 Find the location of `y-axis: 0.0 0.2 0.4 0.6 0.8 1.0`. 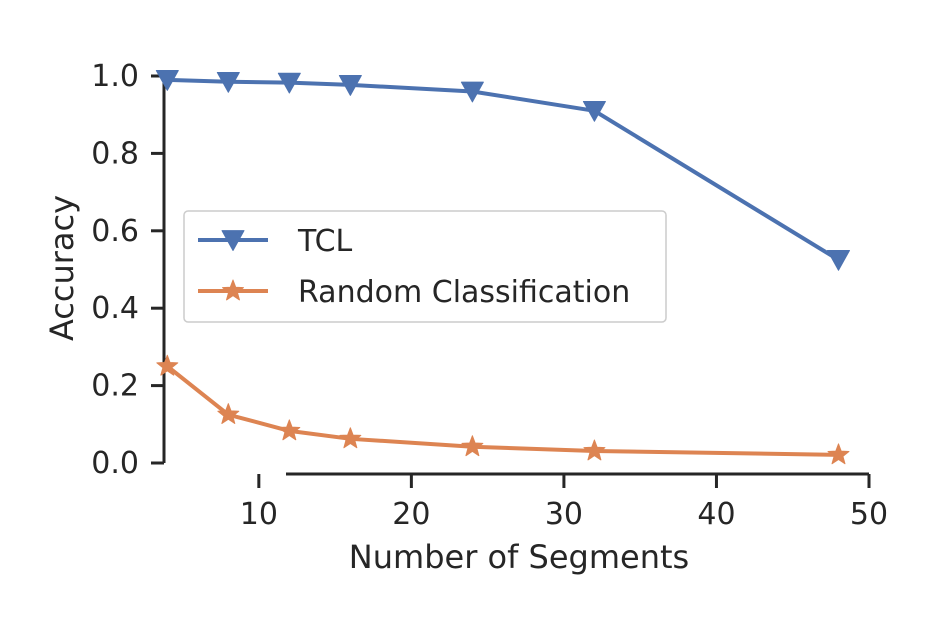

y-axis: 0.0 0.2 0.4 0.6 0.8 1.0 is located at coordinates (128, 270).